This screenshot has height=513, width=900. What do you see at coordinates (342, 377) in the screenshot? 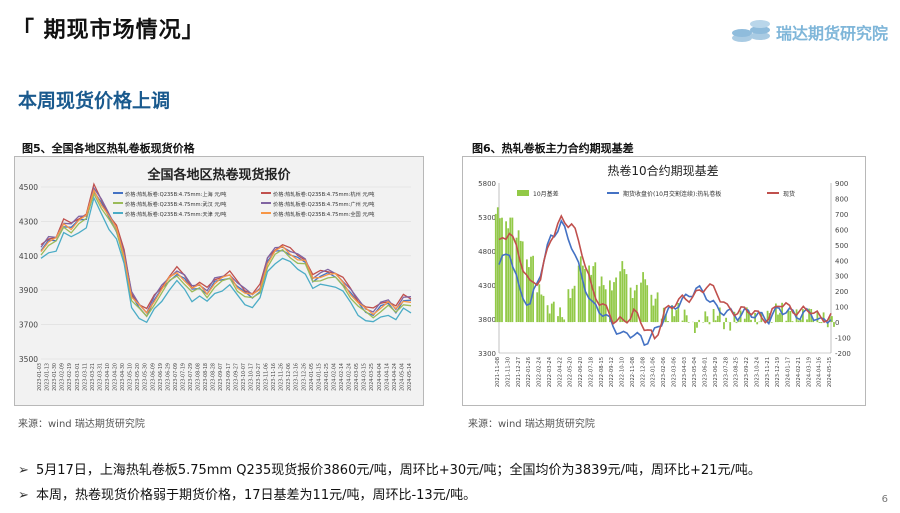
I see `x-tick-label: 2024-02-14` at bounding box center [342, 377].